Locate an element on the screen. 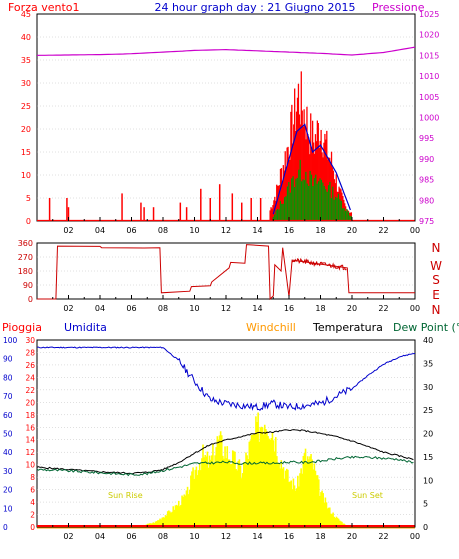 The height and width of the screenshot is (559, 459). dewpoint-line is located at coordinates (225, 466).